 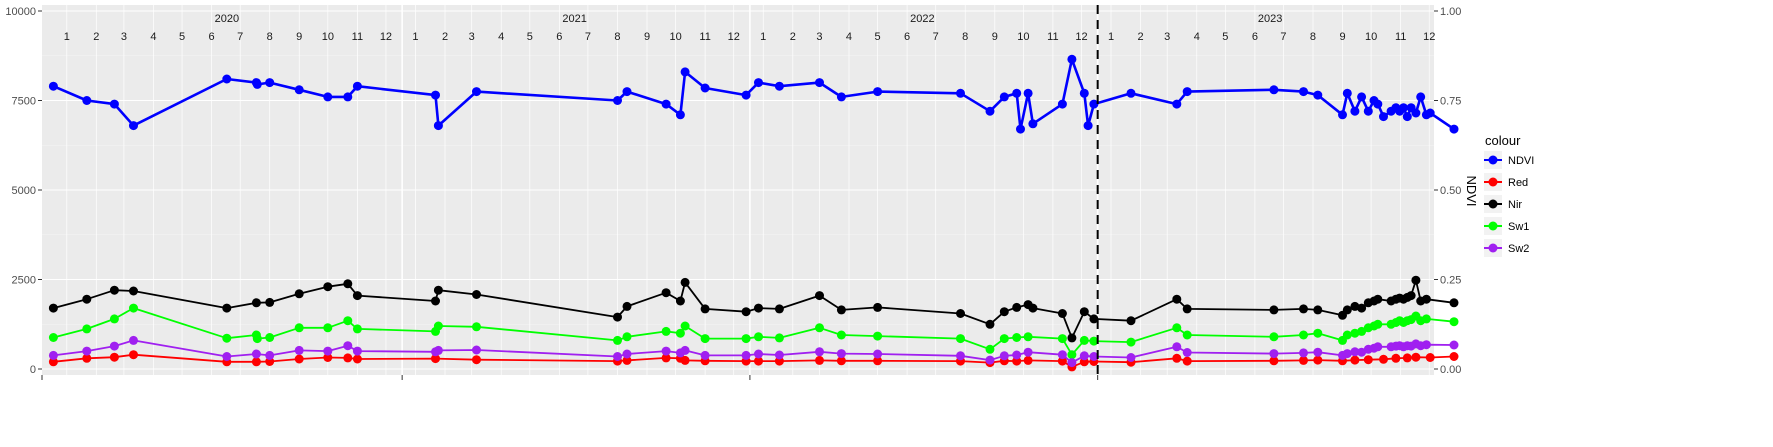 What do you see at coordinates (1515, 205) in the screenshot?
I see `legend-label: Nir` at bounding box center [1515, 205].